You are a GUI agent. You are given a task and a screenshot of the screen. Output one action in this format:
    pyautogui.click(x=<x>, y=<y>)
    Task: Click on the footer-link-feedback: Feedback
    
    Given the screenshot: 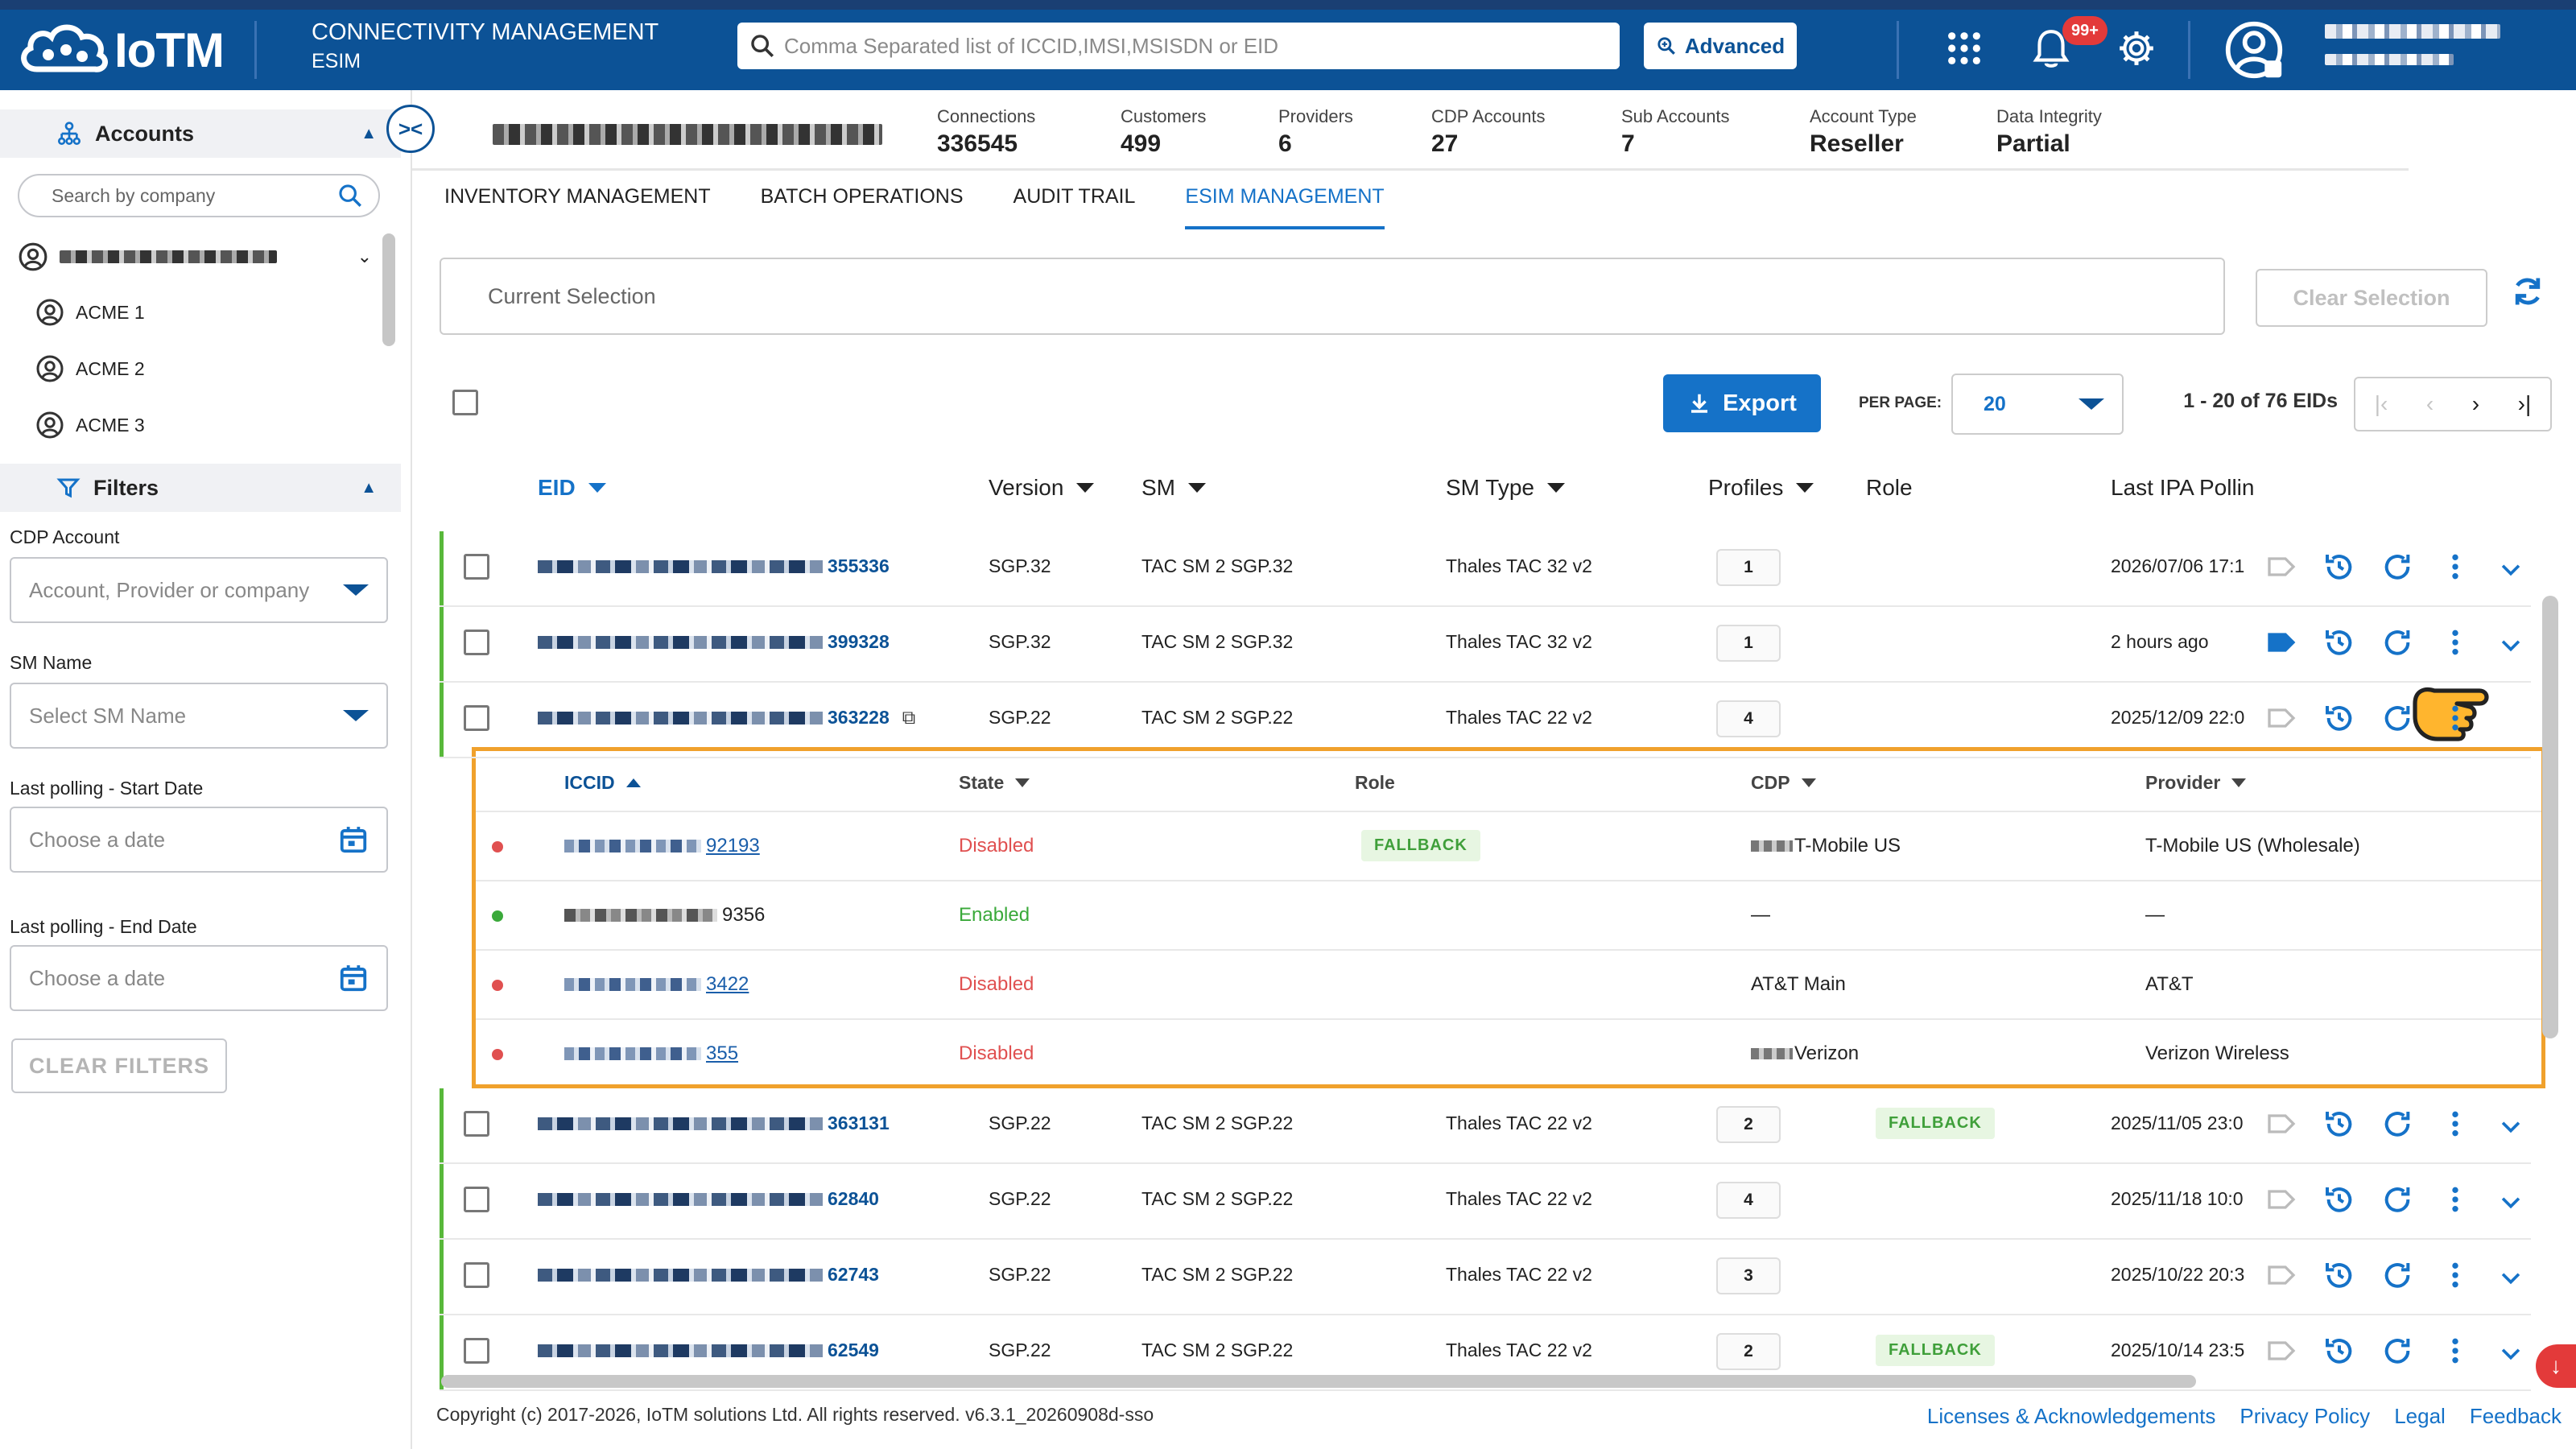 What is the action you would take?
    pyautogui.click(x=2515, y=1416)
    